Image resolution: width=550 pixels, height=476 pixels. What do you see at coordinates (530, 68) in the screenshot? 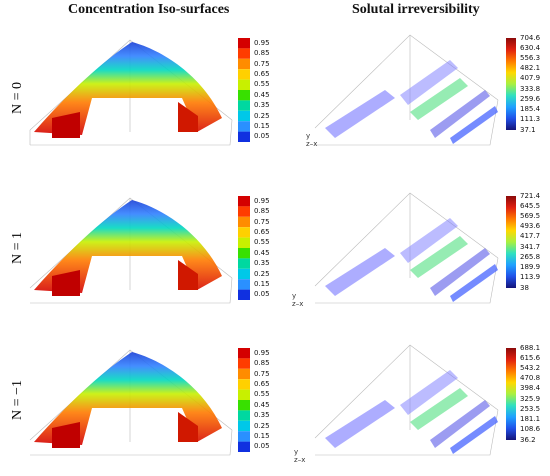
I see `colorbar-tick-label: 482.1` at bounding box center [530, 68].